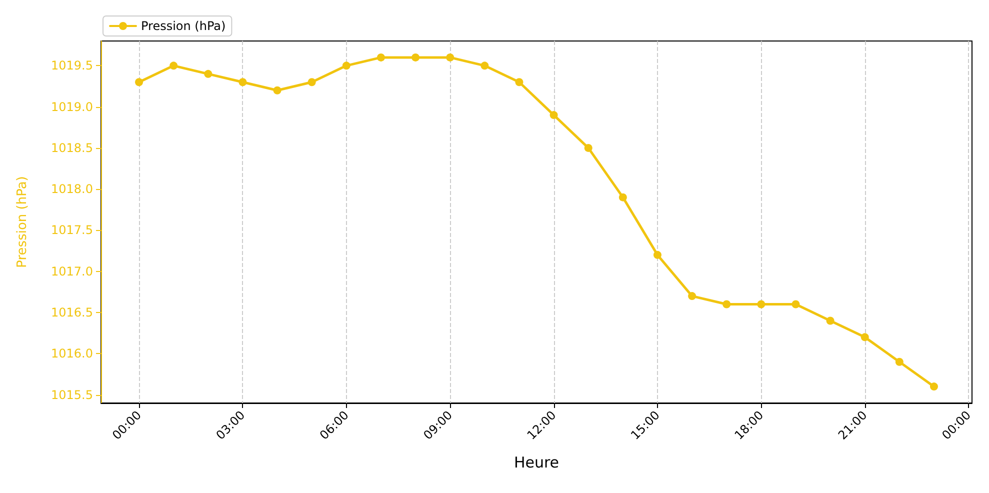  What do you see at coordinates (72, 65) in the screenshot?
I see `y-tick-label: 1019.5` at bounding box center [72, 65].